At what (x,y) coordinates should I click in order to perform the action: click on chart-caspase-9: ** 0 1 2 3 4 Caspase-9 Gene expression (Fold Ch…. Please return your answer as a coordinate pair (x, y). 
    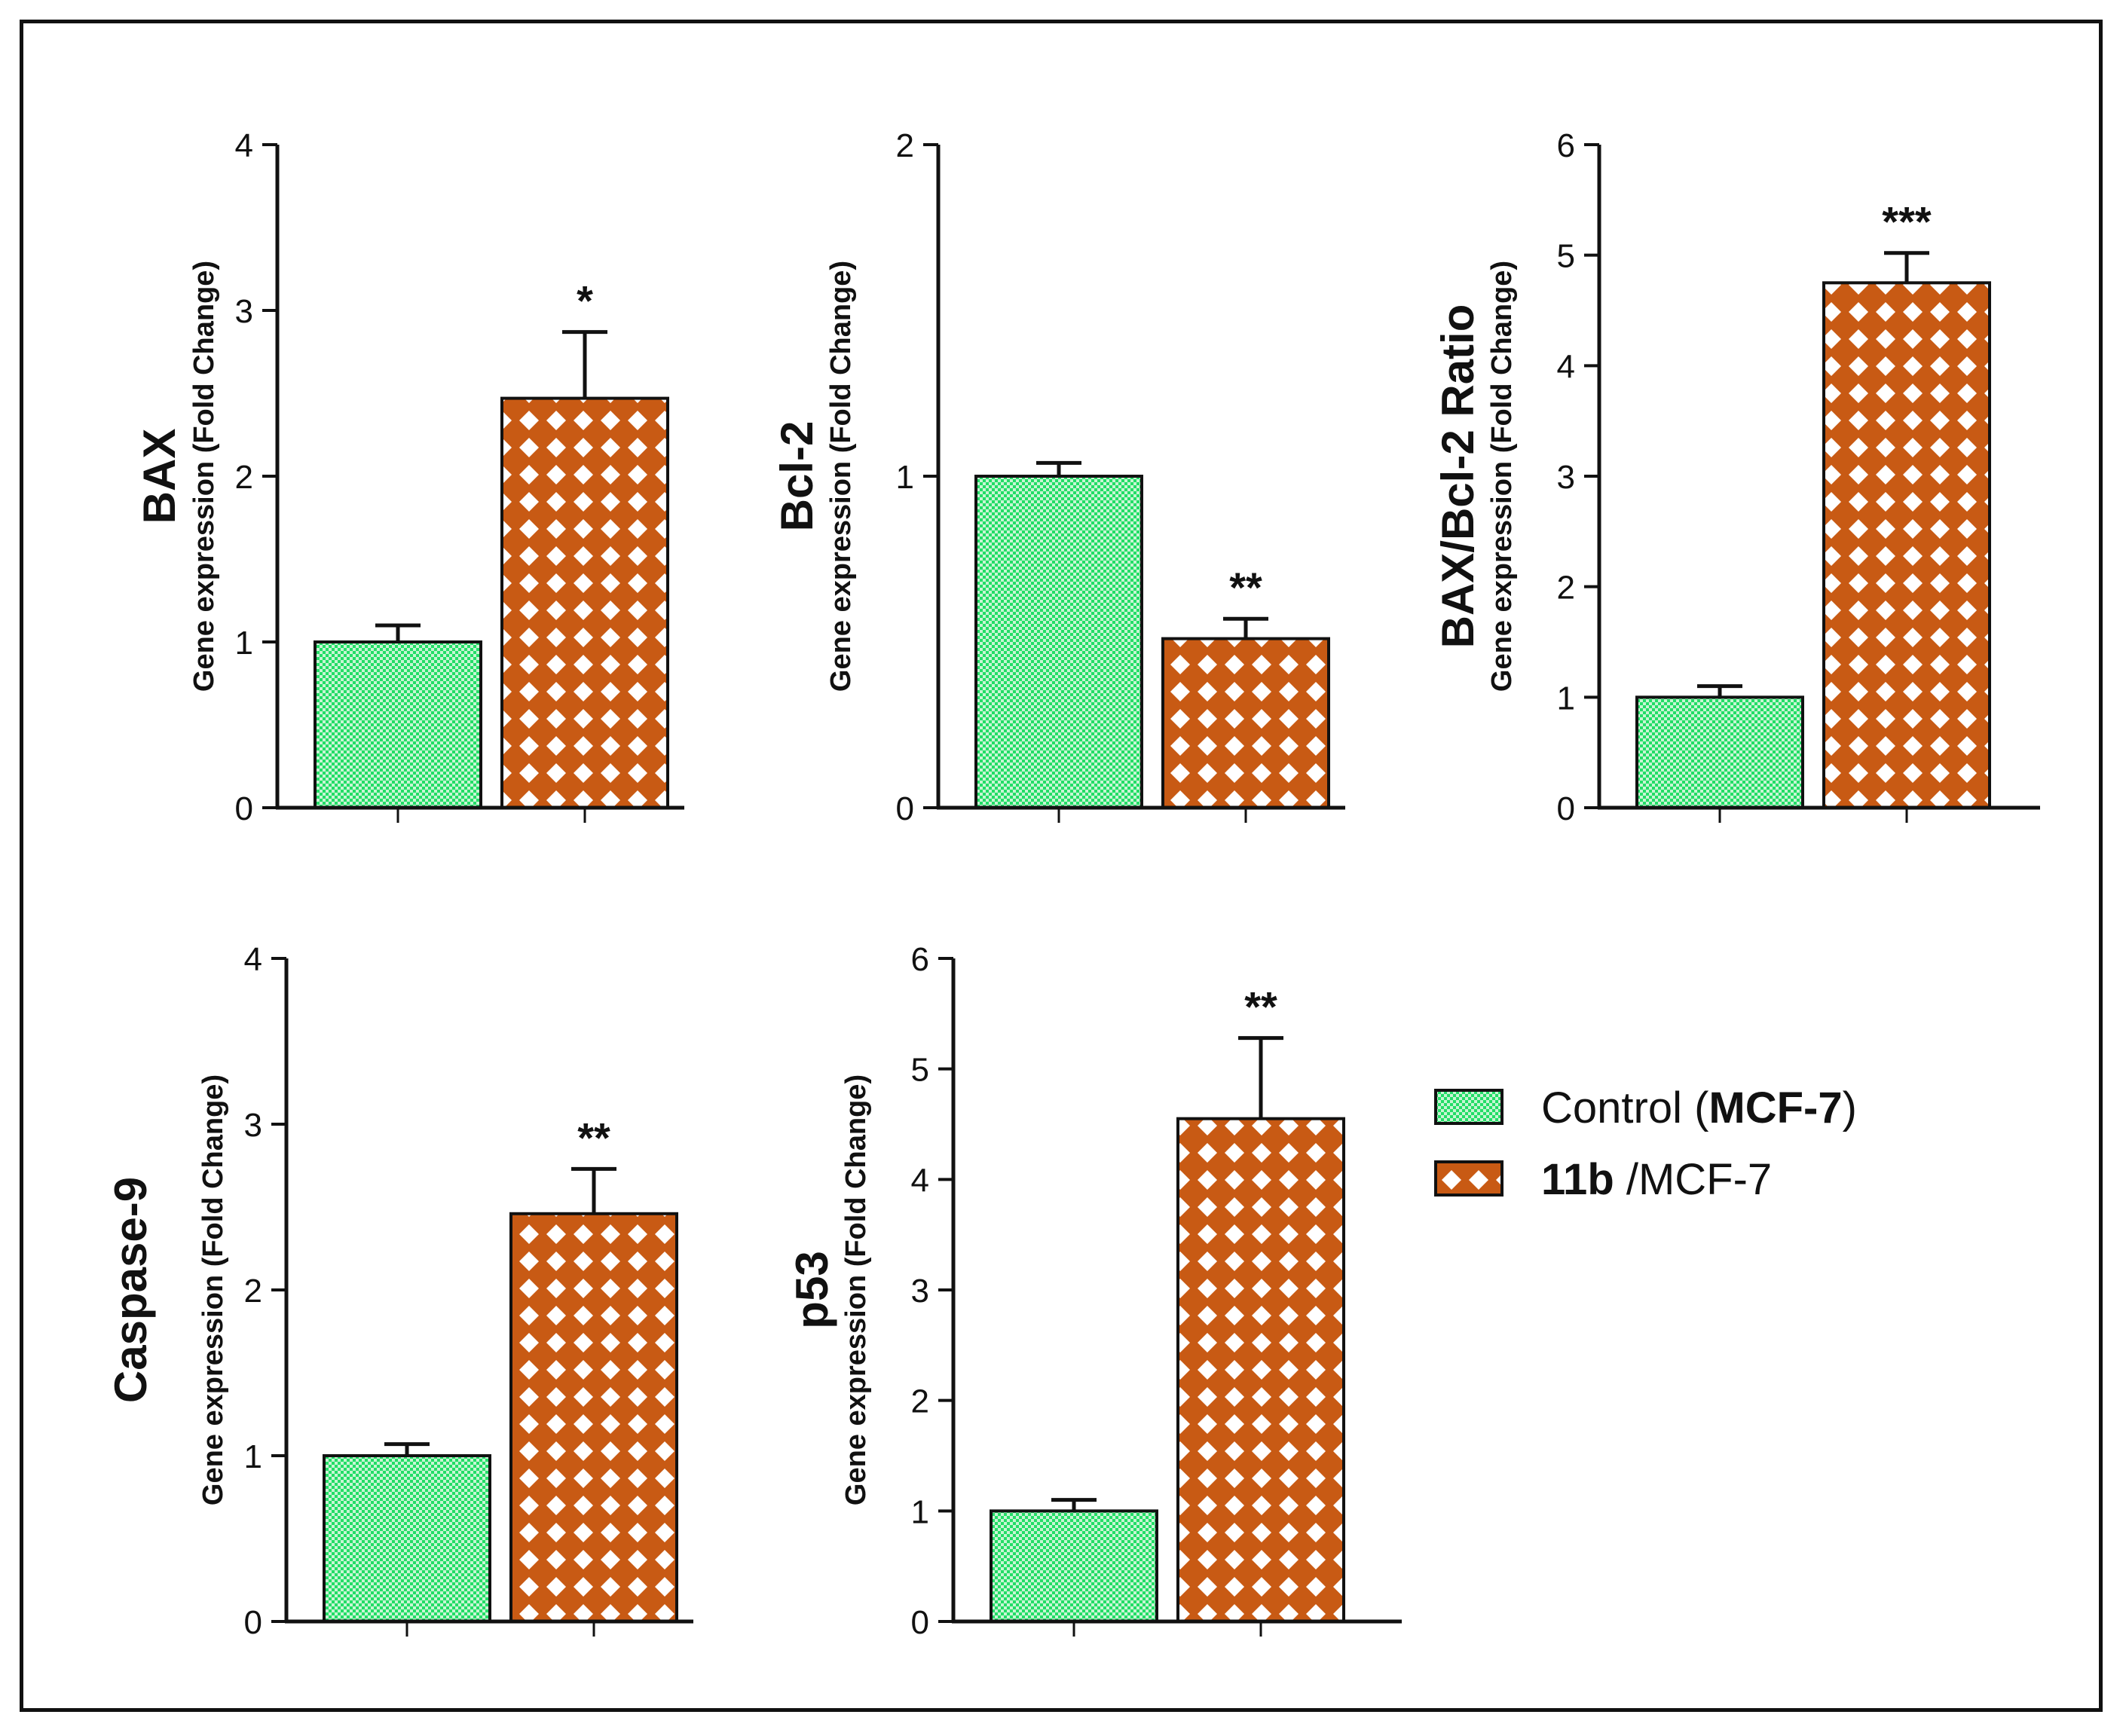
    Looking at the image, I should click on (399, 1291).